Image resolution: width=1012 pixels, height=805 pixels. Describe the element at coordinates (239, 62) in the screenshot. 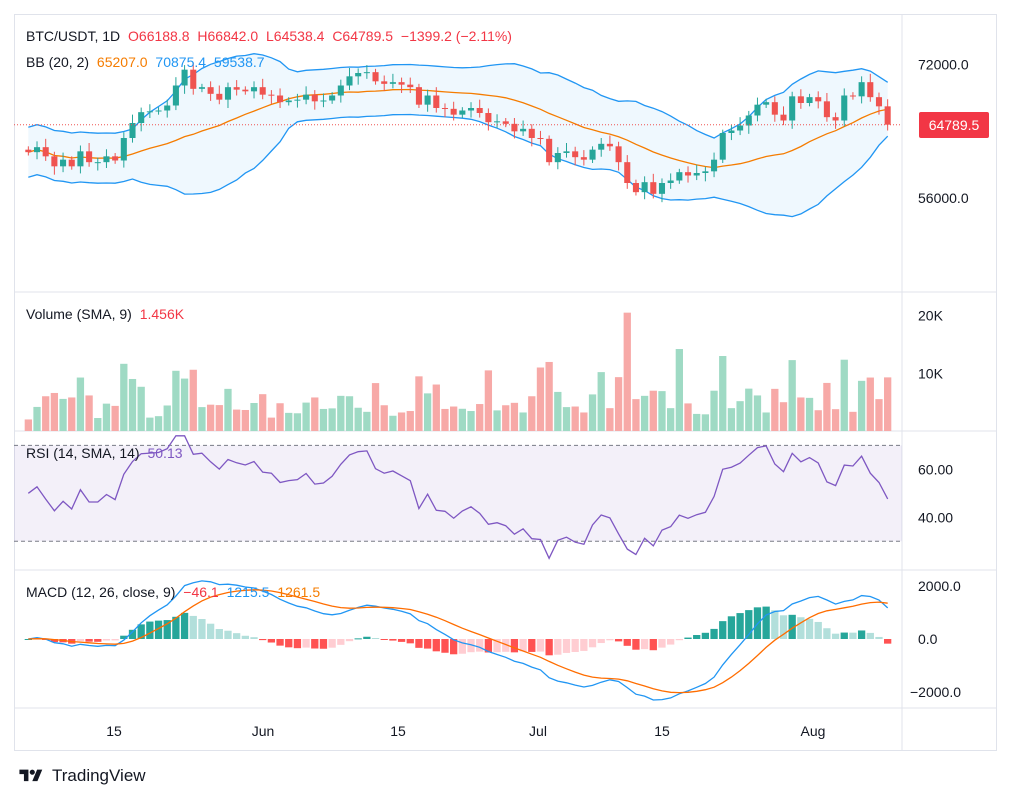

I see `bb-lower-value: 59538.7` at that location.